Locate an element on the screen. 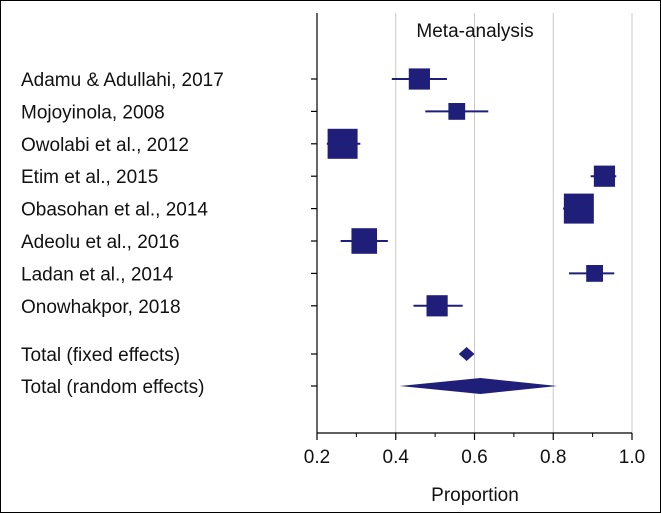  total-label: Total (random effects) is located at coordinates (112, 387).